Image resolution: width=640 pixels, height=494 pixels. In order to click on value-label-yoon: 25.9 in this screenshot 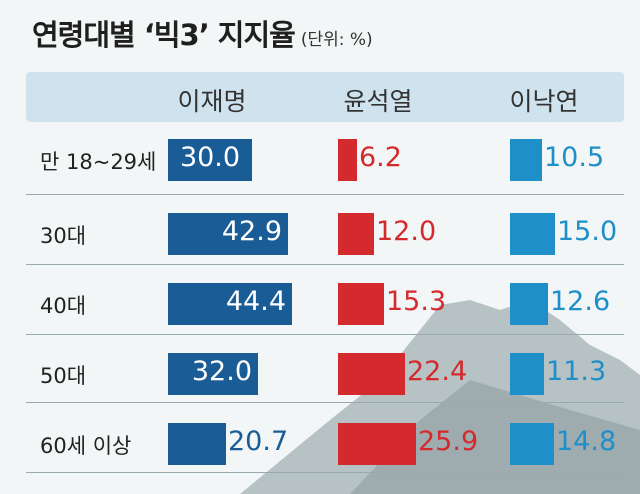, I will do `click(448, 441)`.